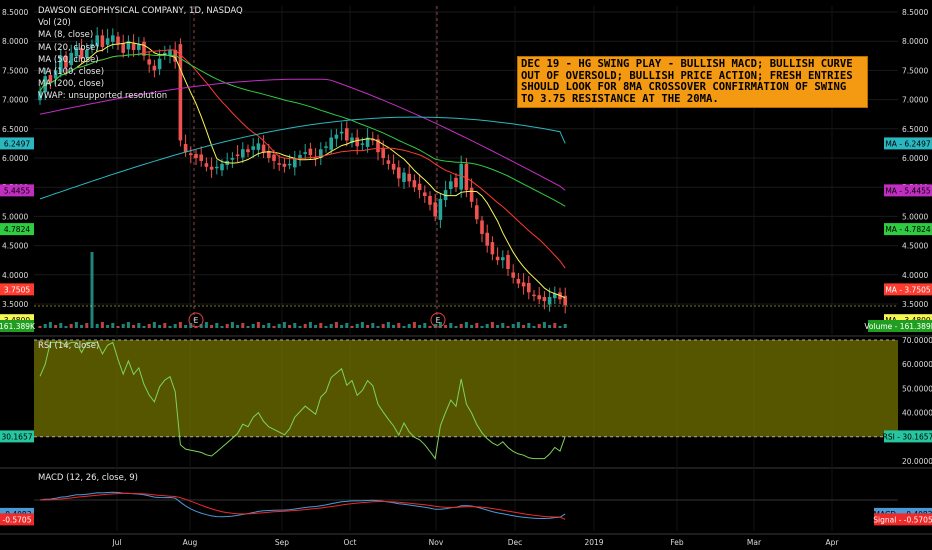 This screenshot has width=932, height=550. I want to click on price-axis-label-right: 3.5000, so click(915, 304).